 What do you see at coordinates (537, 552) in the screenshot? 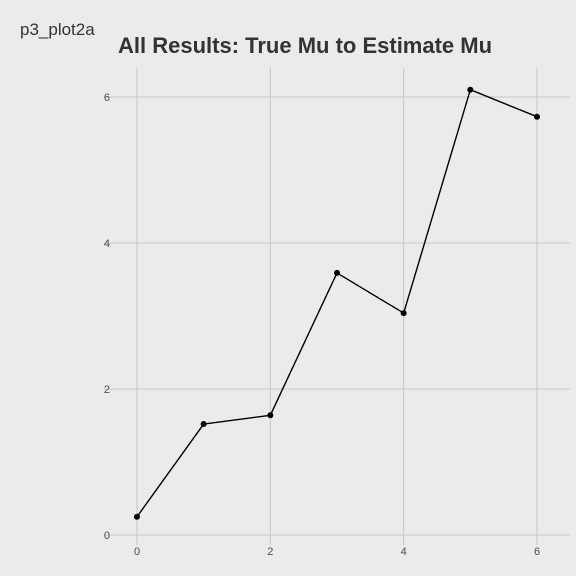
I see `x-tick-label: 6` at bounding box center [537, 552].